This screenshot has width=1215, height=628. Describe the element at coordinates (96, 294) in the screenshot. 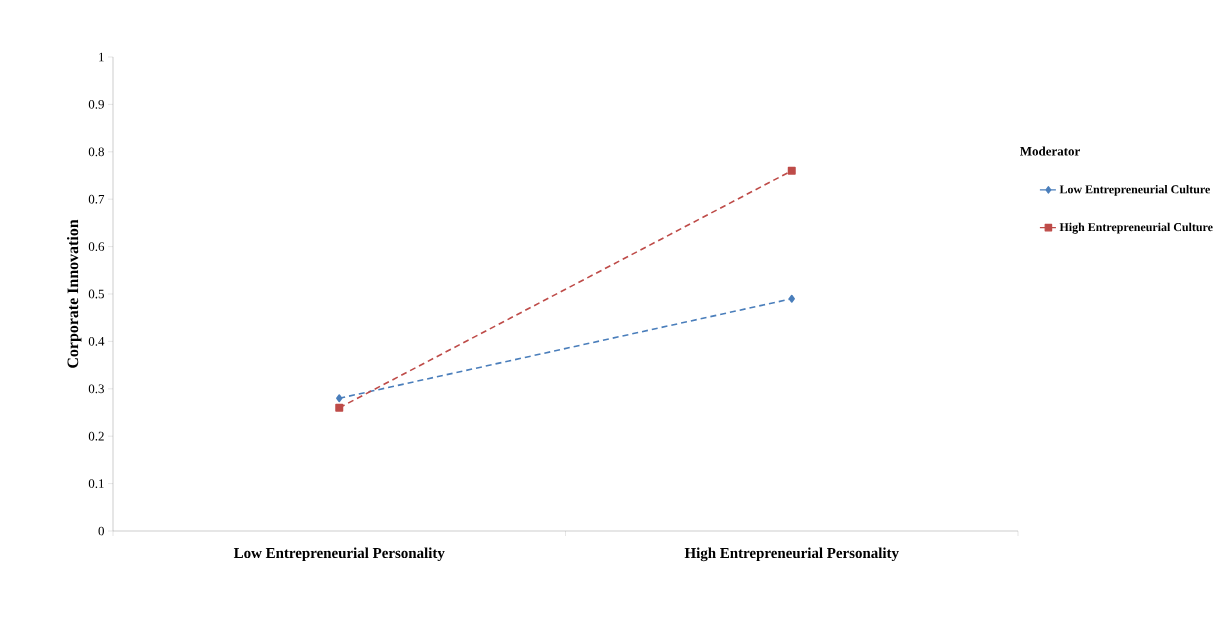

I see `y-tick-label: 0.5` at that location.